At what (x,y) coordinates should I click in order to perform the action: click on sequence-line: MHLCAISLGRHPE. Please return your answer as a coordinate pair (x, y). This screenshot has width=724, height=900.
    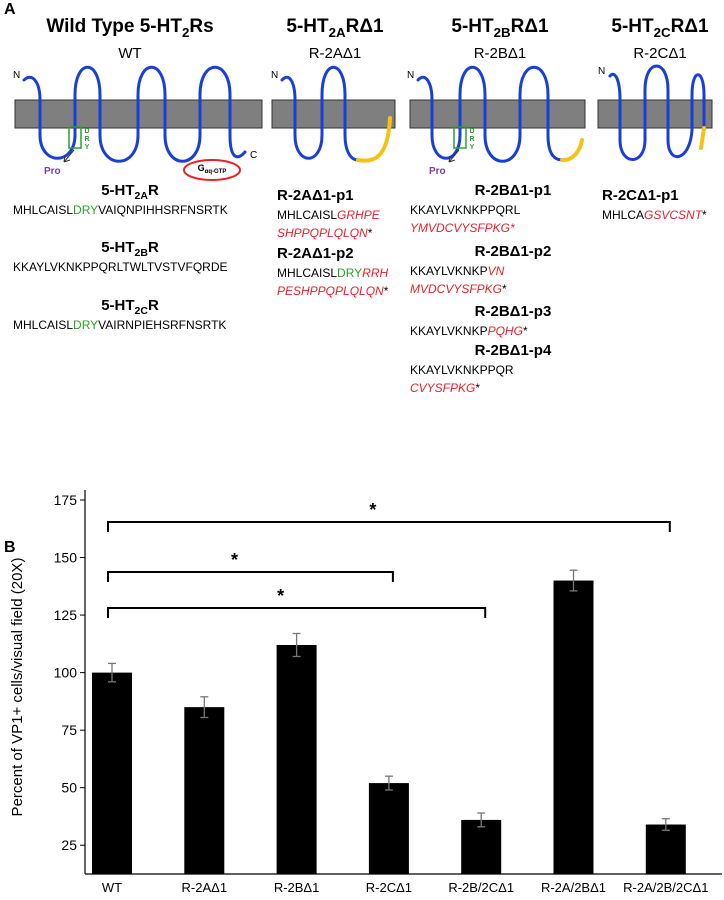
    Looking at the image, I should click on (329, 215).